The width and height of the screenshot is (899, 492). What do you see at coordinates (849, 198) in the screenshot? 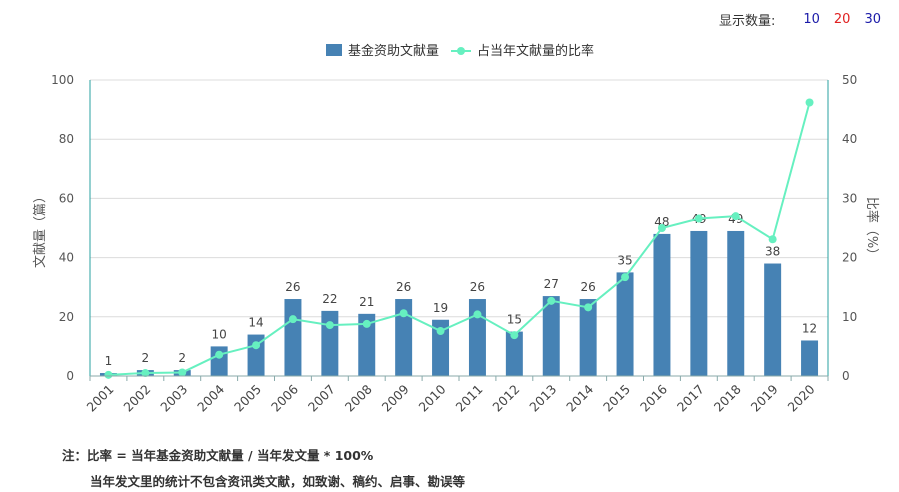
I see `y-right-tick-label: 30` at bounding box center [849, 198].